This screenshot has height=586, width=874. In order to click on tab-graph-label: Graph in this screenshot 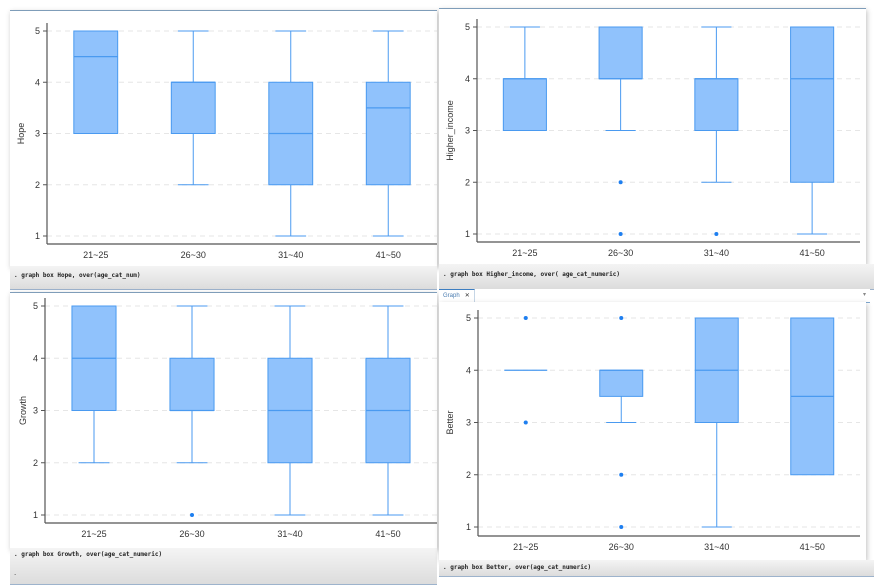, I will do `click(451, 296)`.